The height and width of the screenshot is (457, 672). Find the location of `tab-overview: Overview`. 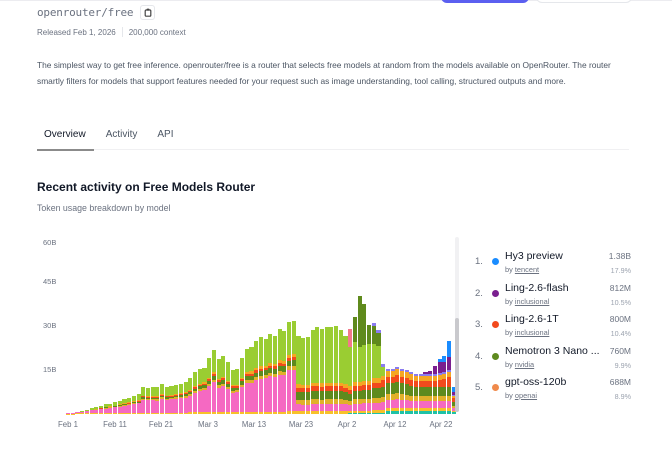

tab-overview: Overview is located at coordinates (65, 137).